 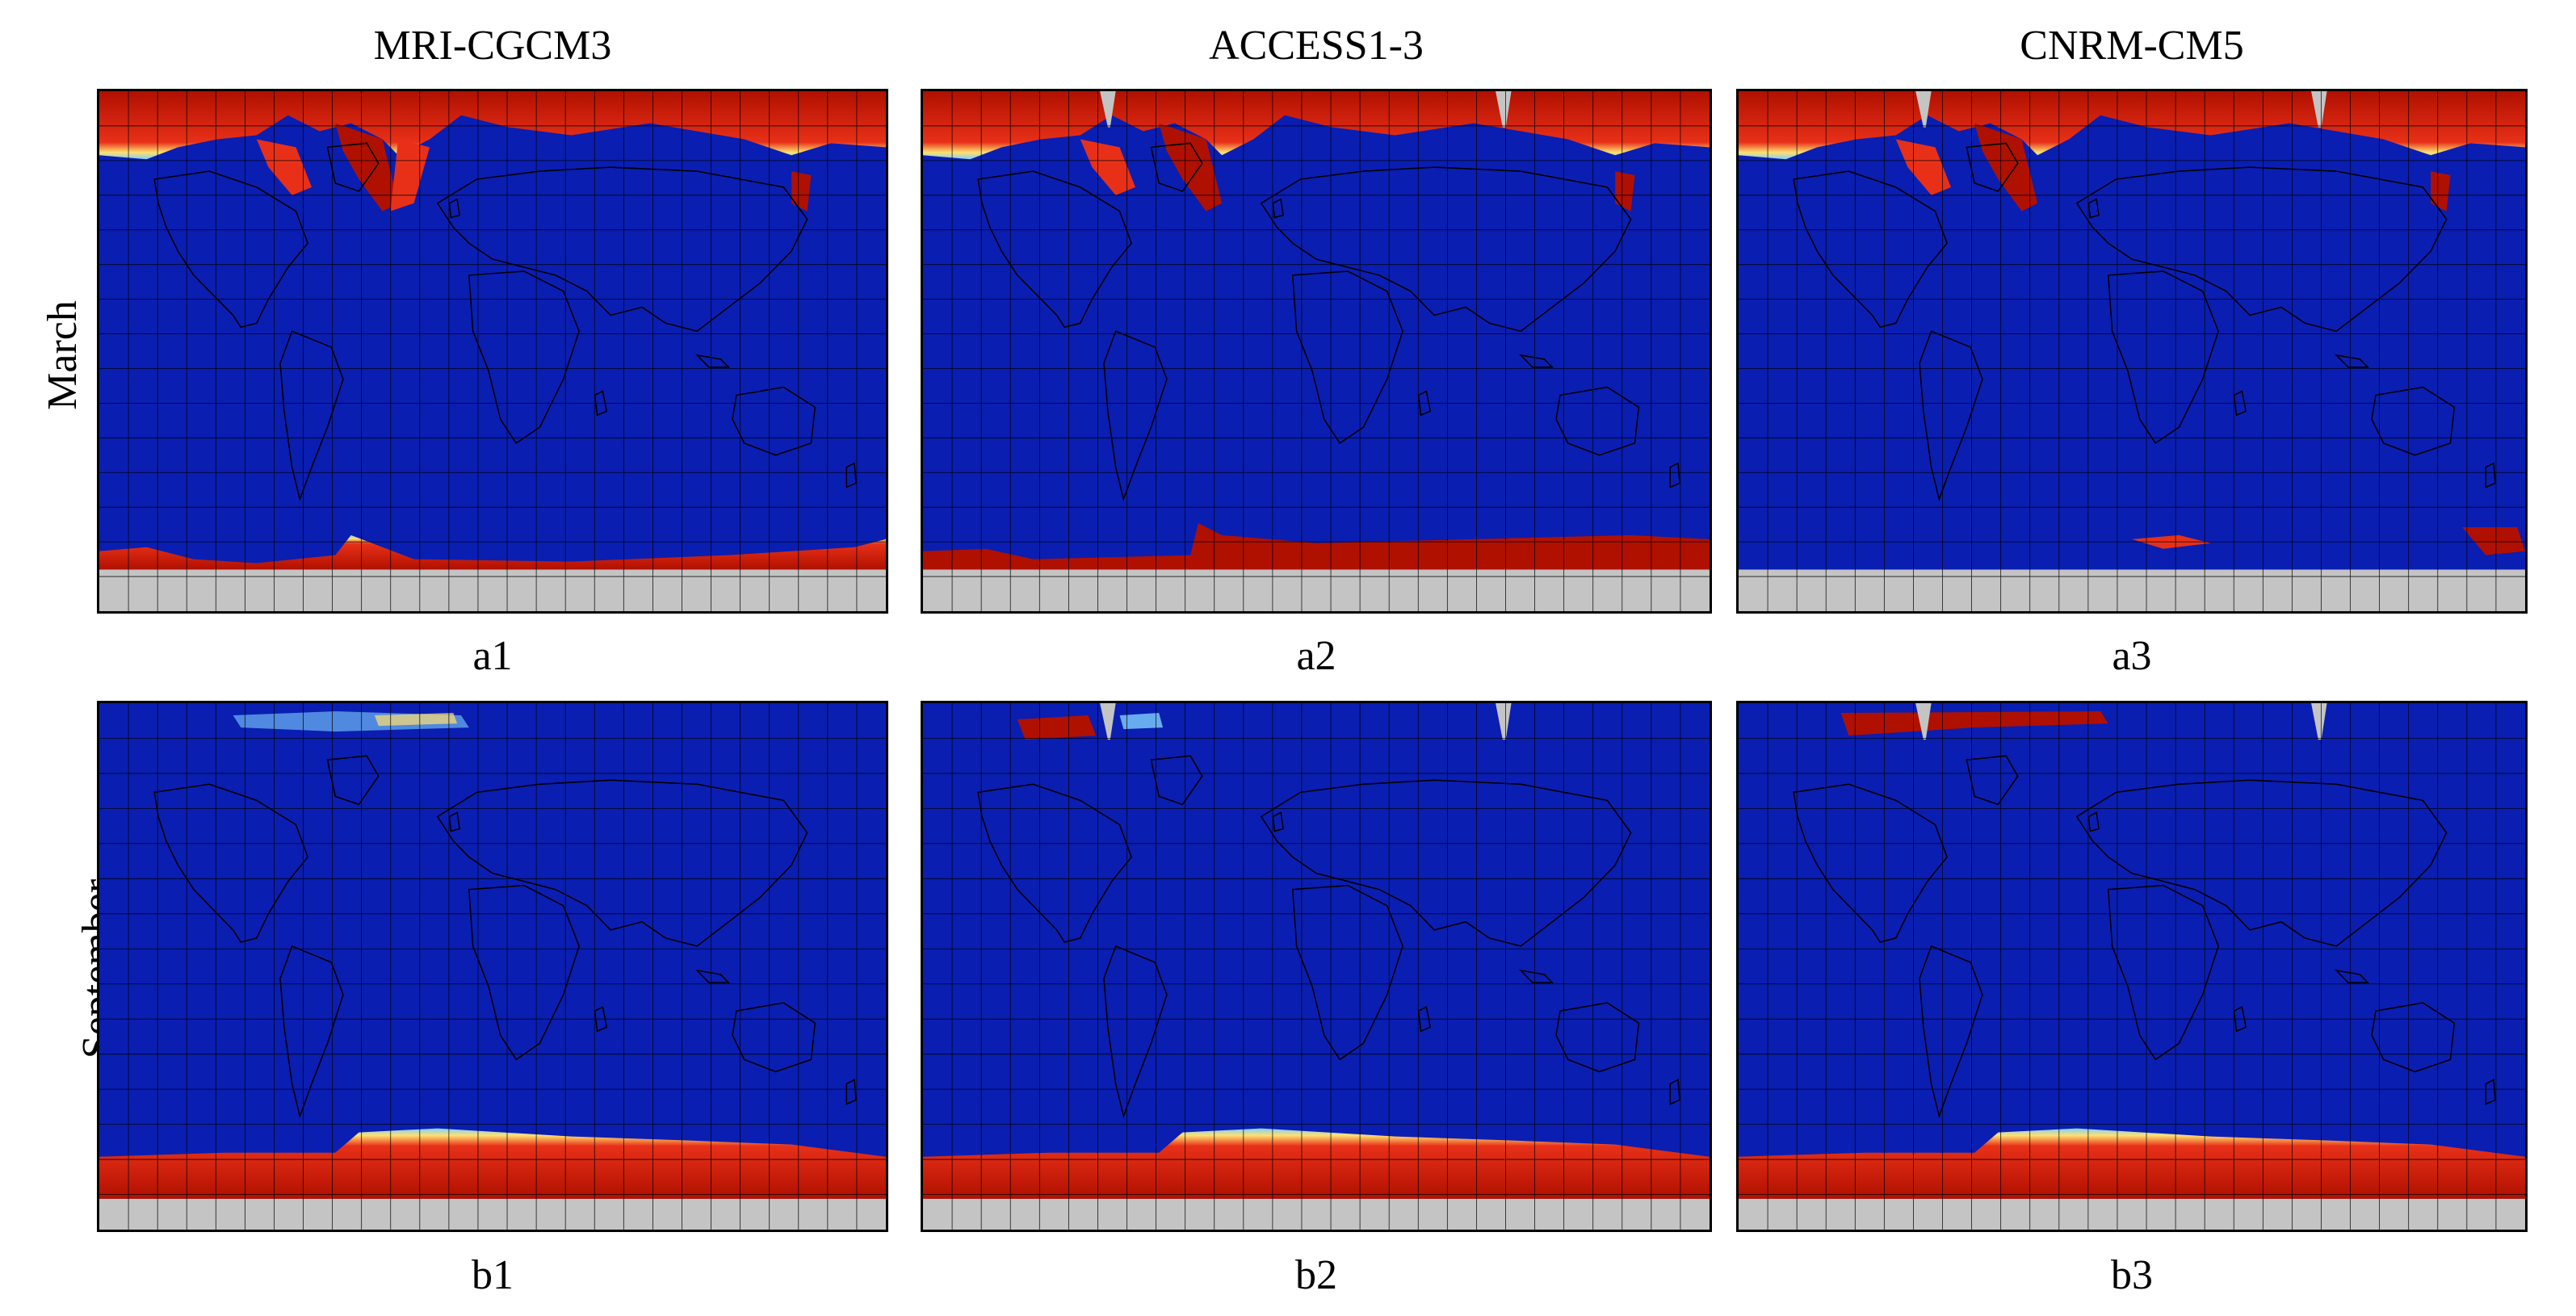 I want to click on map-a3, so click(x=2132, y=351).